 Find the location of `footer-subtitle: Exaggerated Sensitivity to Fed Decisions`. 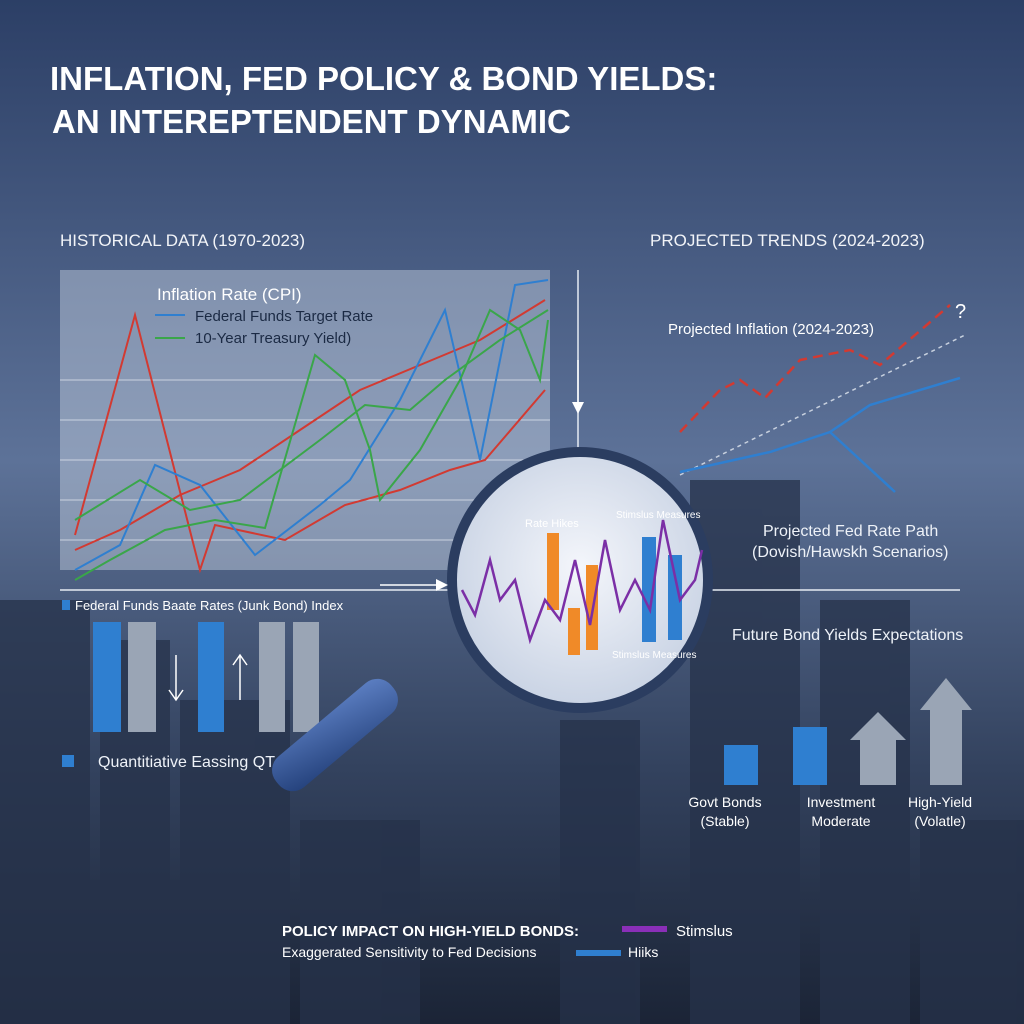

footer-subtitle: Exaggerated Sensitivity to Fed Decisions is located at coordinates (409, 952).